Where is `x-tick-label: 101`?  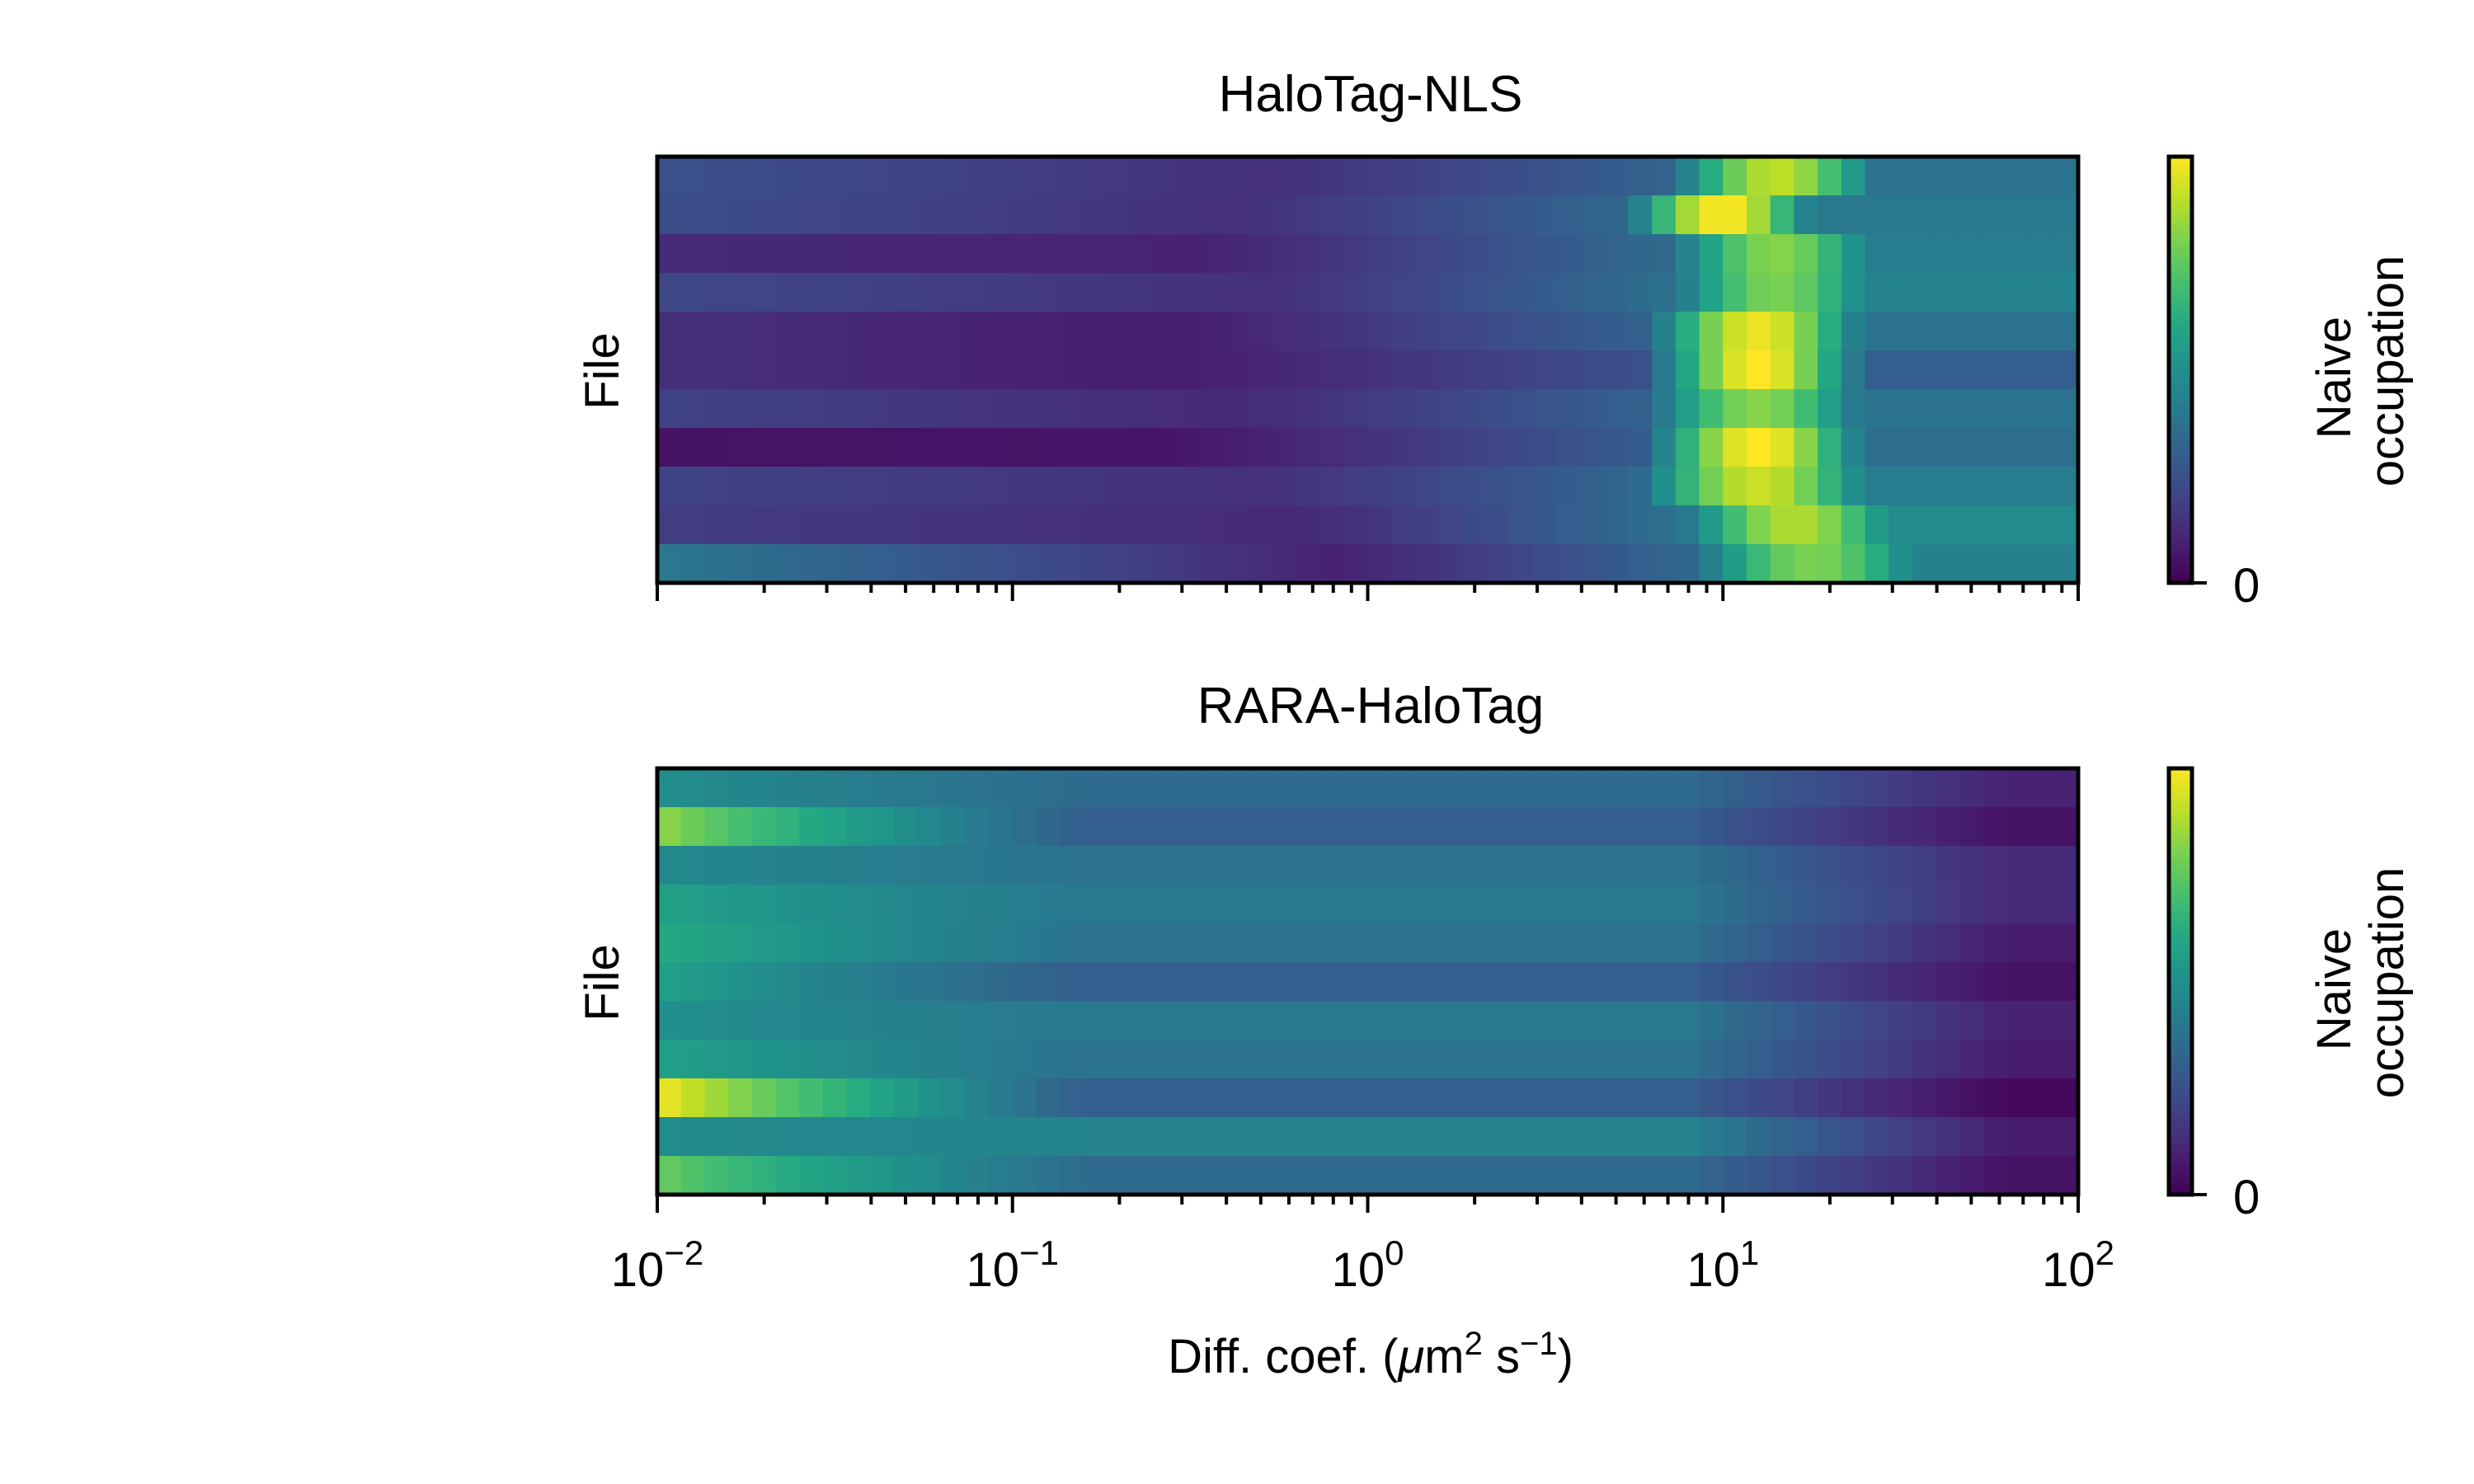 x-tick-label: 101 is located at coordinates (1722, 1265).